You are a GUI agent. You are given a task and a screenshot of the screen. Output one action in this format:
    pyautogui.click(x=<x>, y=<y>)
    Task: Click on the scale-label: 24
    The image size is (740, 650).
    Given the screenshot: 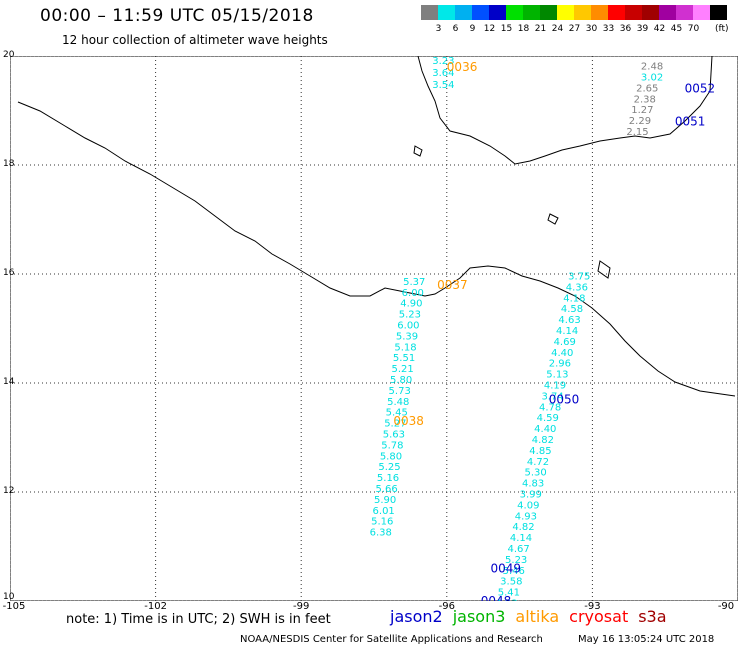 What is the action you would take?
    pyautogui.click(x=557, y=29)
    